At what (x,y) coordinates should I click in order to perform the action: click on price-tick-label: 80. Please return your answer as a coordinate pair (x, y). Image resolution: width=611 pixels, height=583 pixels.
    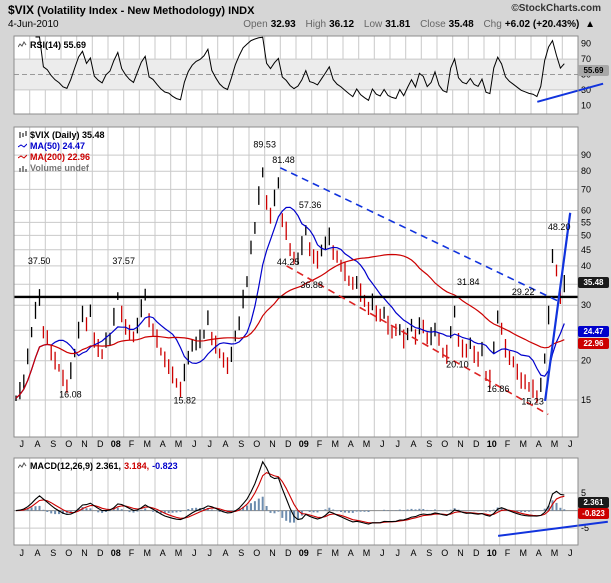
    Looking at the image, I should click on (586, 171).